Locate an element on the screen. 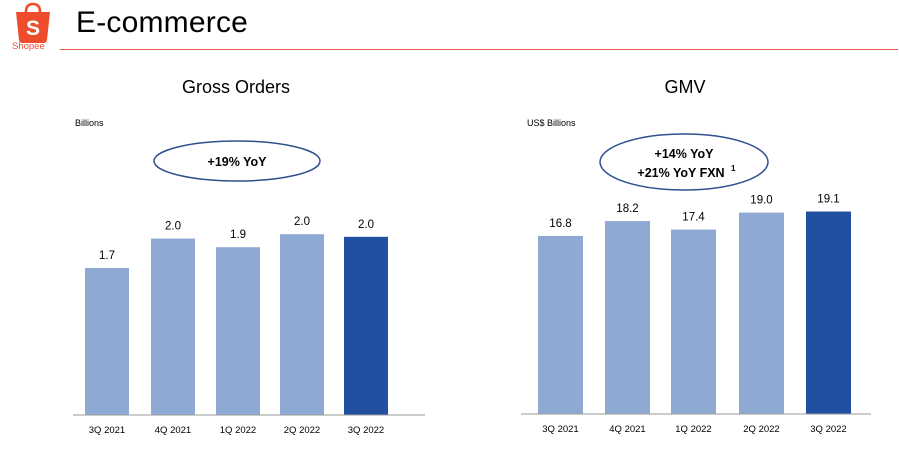  gmv-callout-ellipse is located at coordinates (684, 162).